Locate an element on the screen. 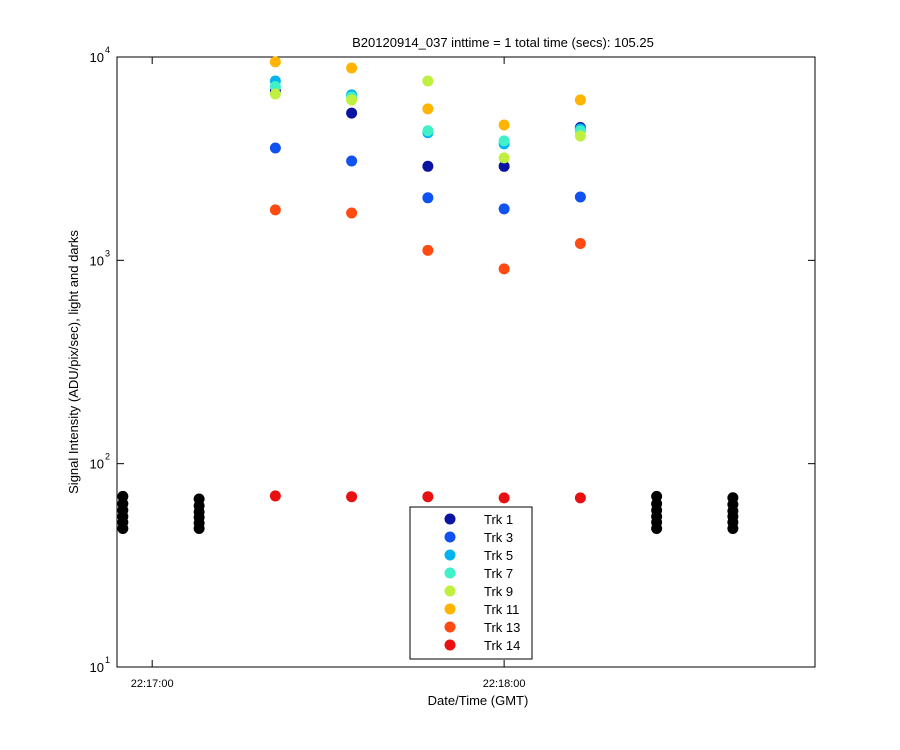  y-tick-power: 2 is located at coordinates (107, 457).